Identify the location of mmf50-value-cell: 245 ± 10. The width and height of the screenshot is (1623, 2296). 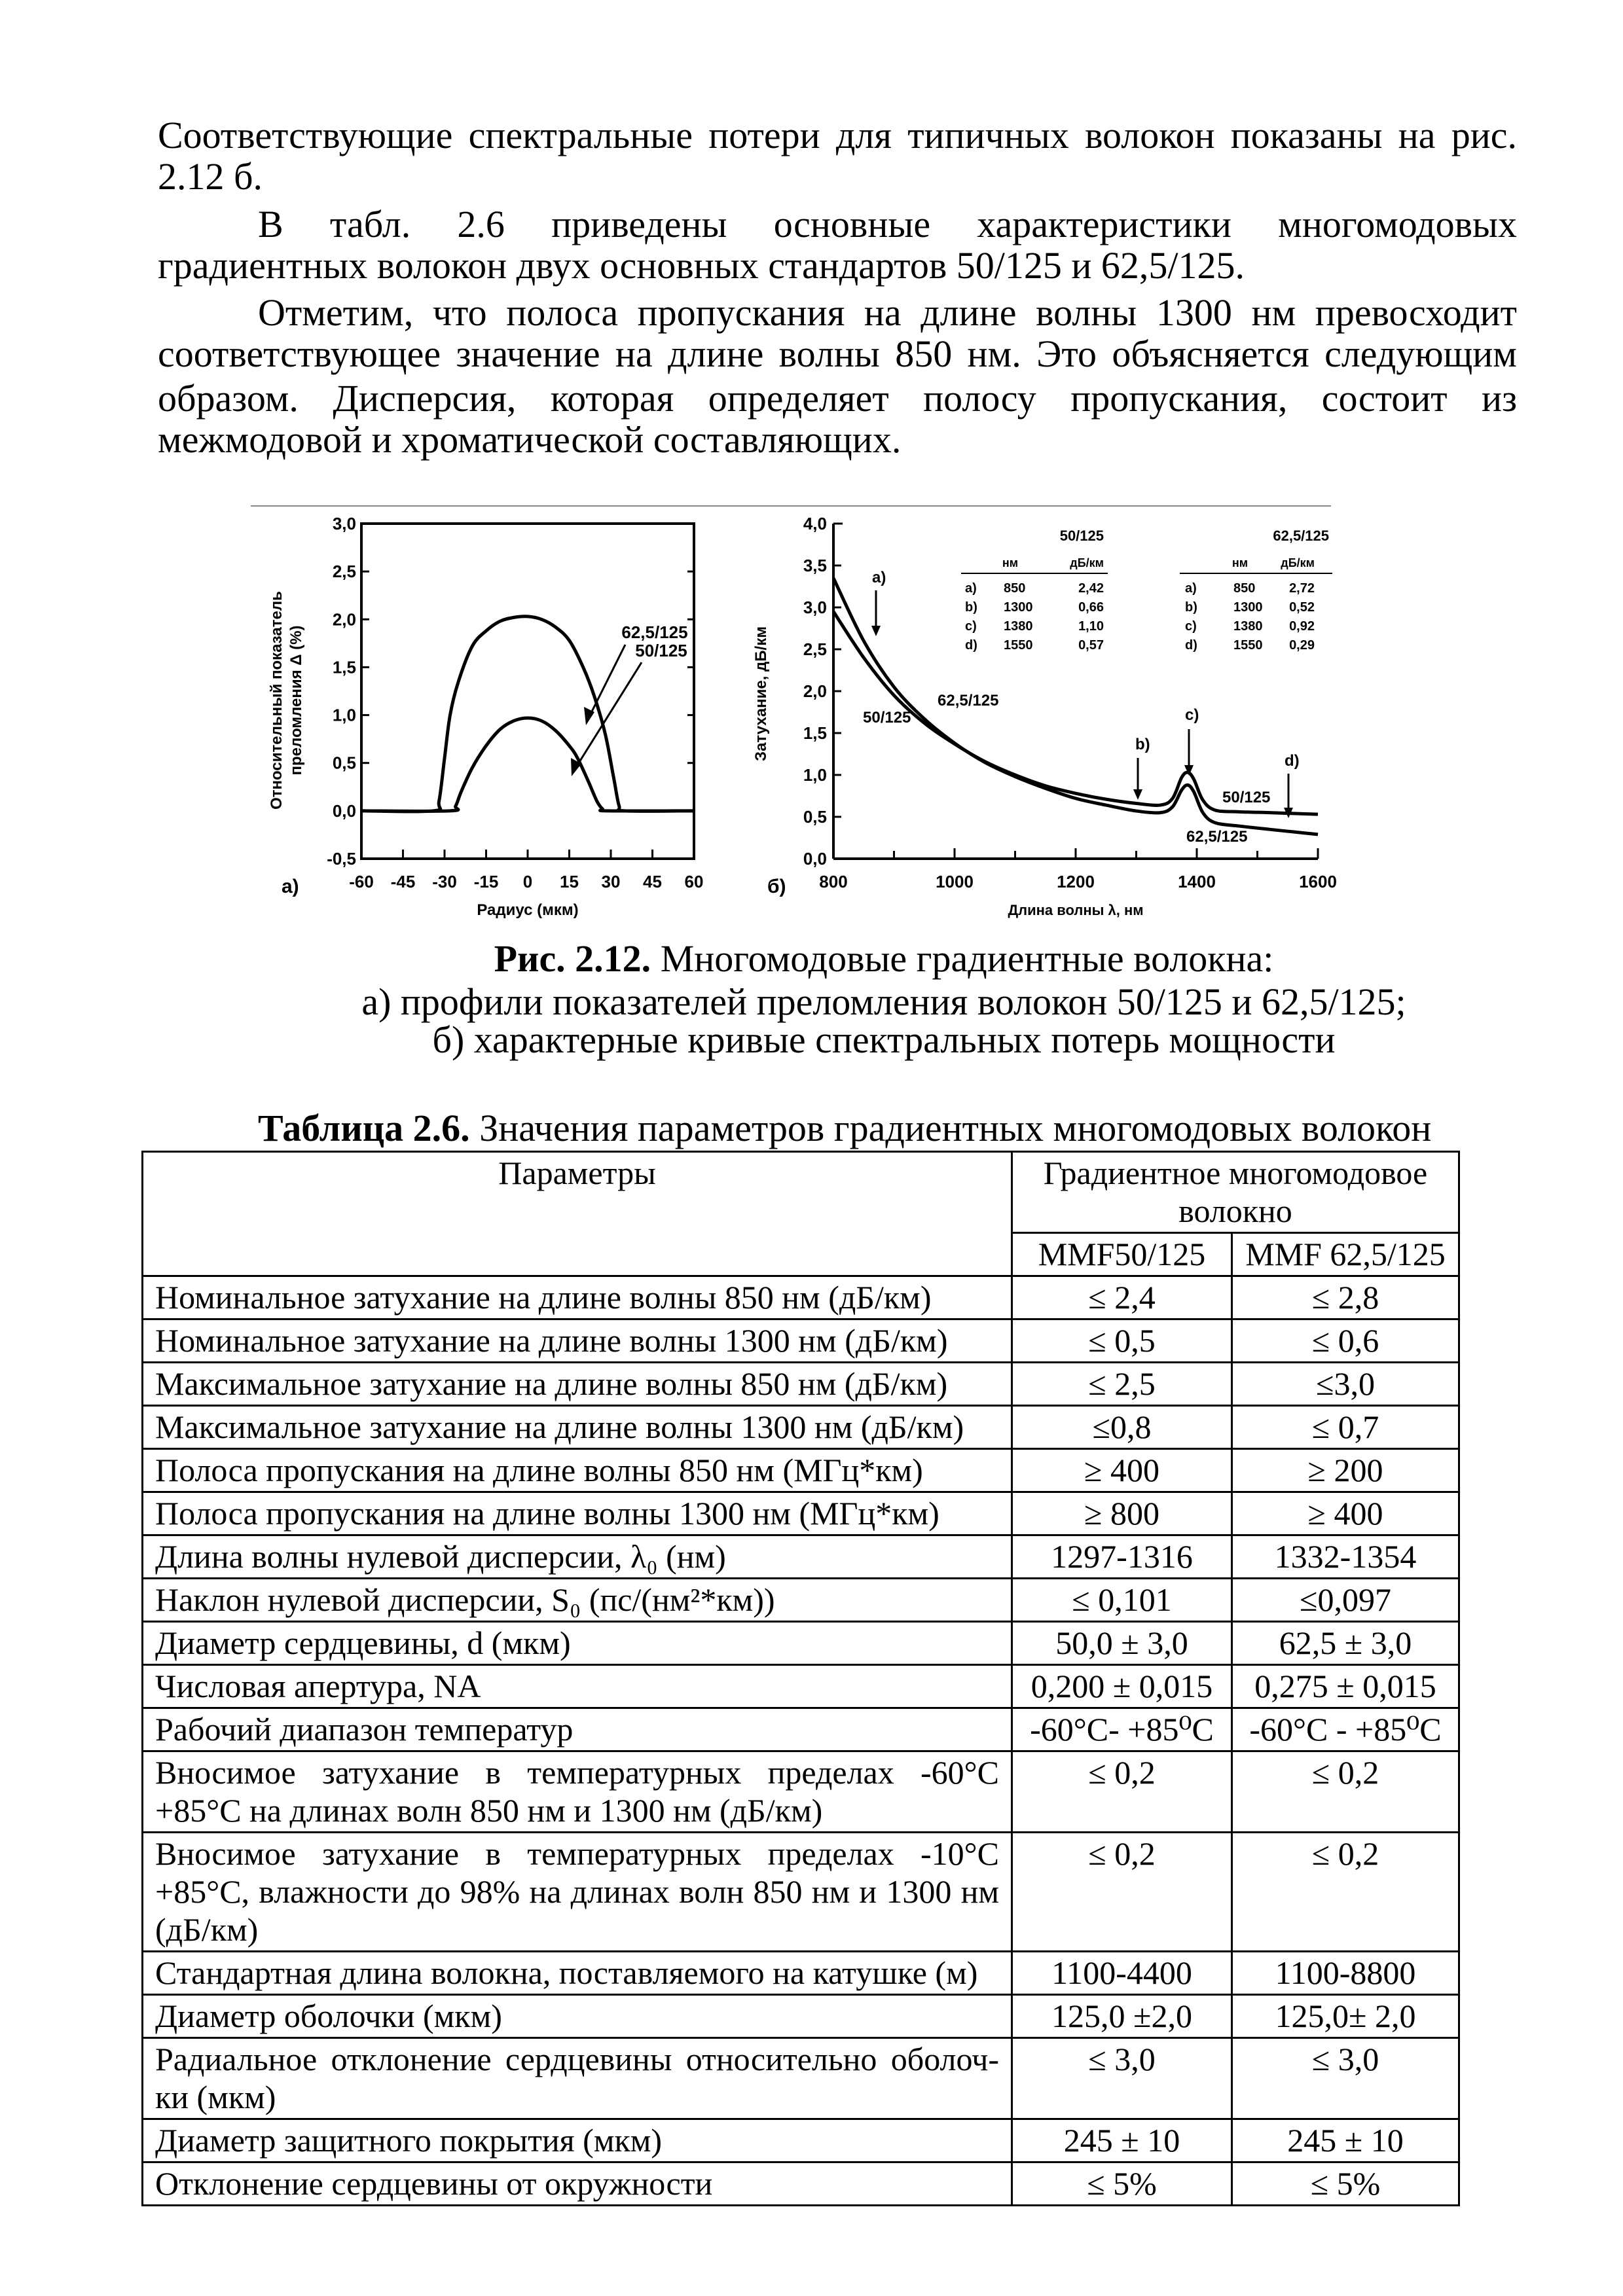
(1122, 2140).